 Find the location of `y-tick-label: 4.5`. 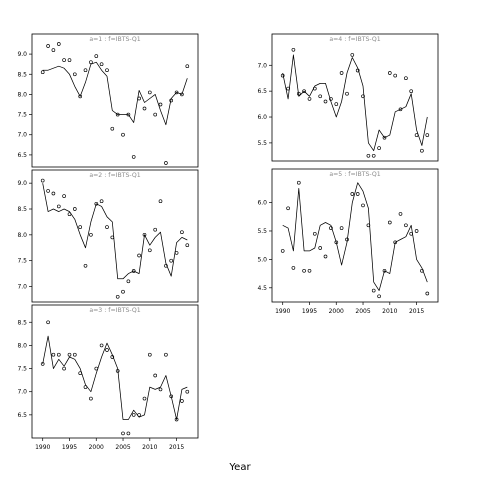

y-tick-label: 4.5 is located at coordinates (262, 288).